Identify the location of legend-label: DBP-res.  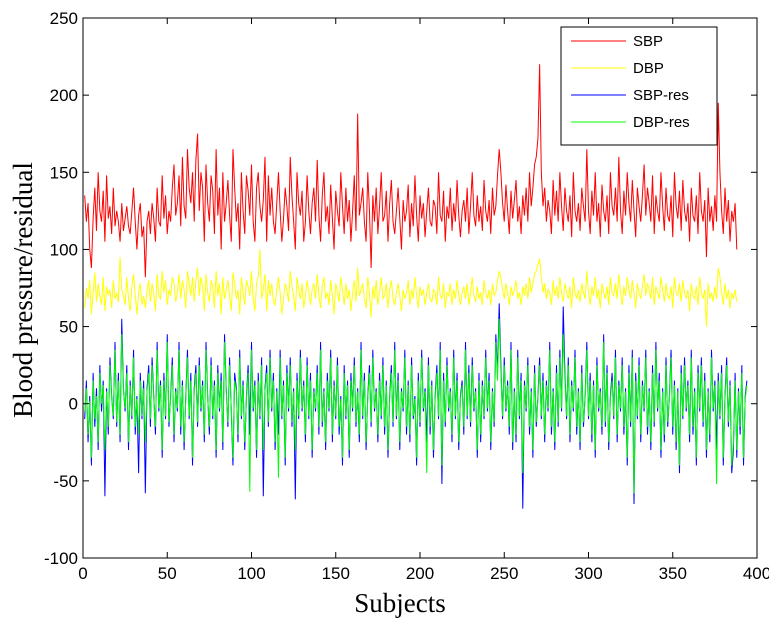
(661, 122).